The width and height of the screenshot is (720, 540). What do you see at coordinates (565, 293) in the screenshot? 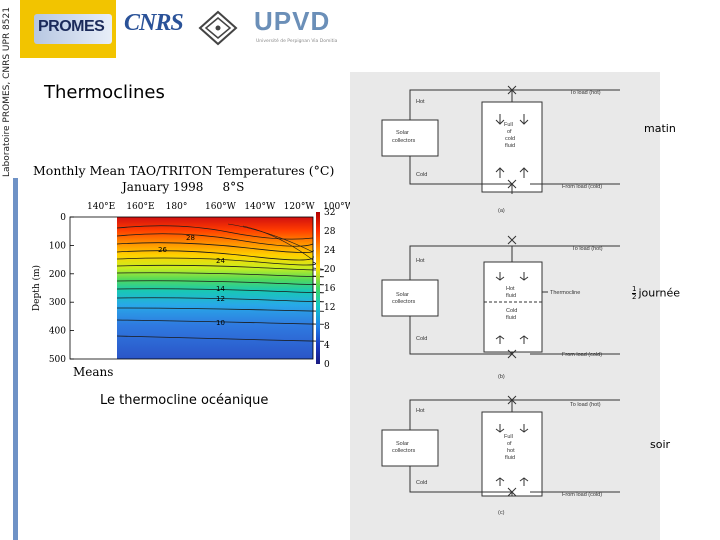
I see `thermocline-label: Thermocline` at bounding box center [565, 293].